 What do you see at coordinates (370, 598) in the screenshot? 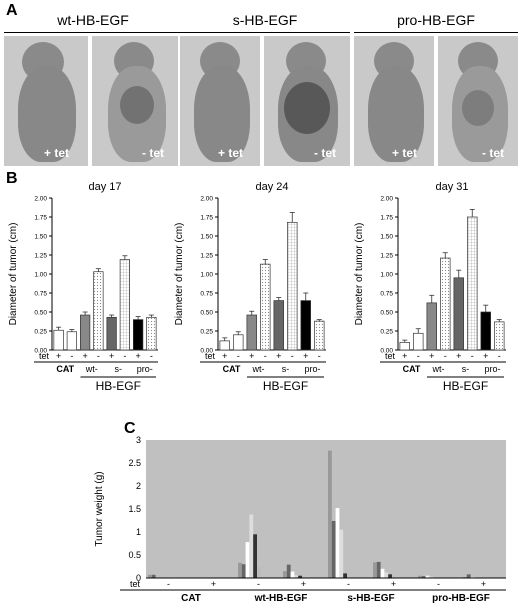
I see `group-label: s-HB-EGF` at bounding box center [370, 598].